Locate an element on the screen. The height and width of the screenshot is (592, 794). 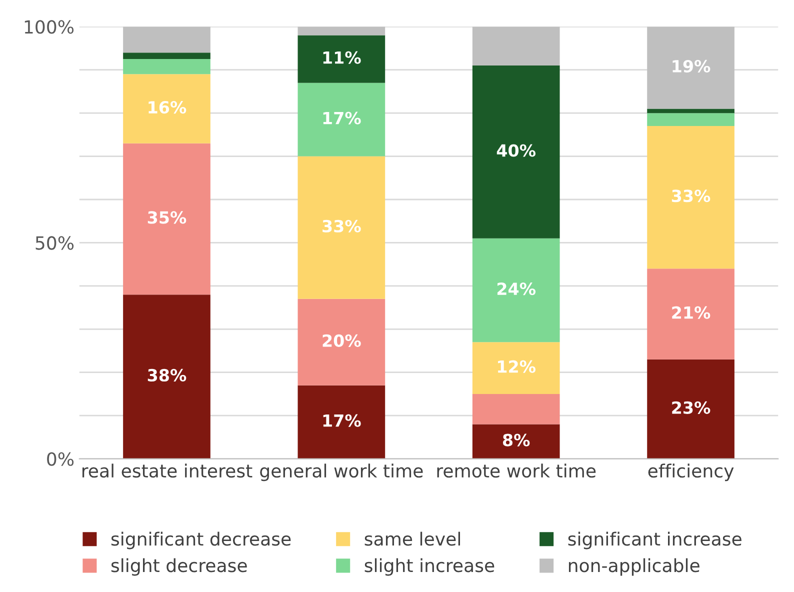
legend-label: slight decrease is located at coordinates (179, 567).